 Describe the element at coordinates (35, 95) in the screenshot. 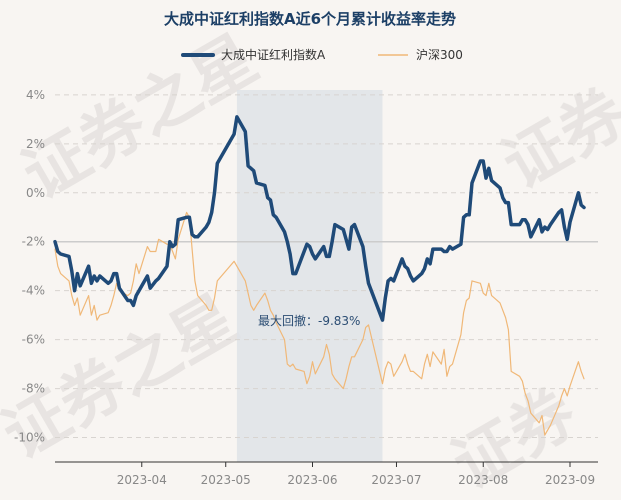

I see `y-tick-label: 4%` at that location.